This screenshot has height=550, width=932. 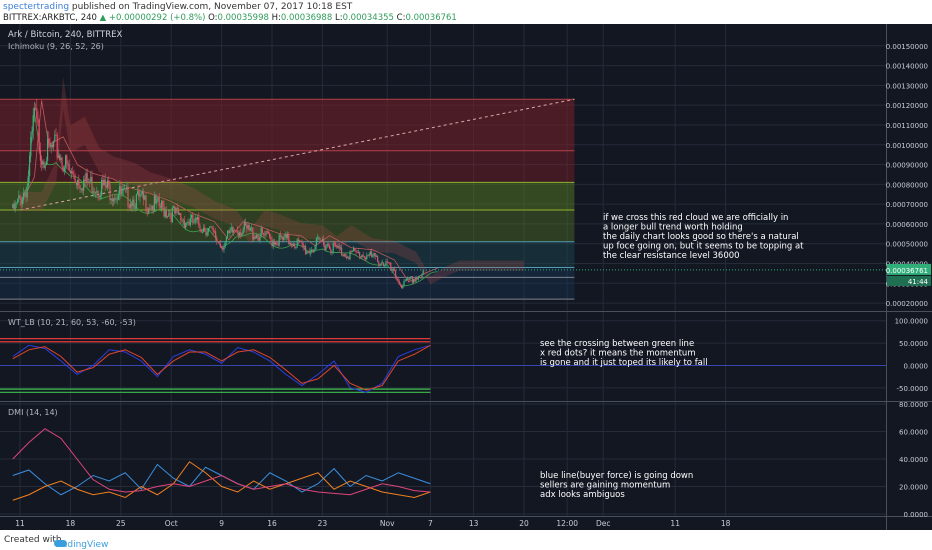 I want to click on ichimoku-legend: Ichimoku (9, 26, 52, 26), so click(x=56, y=46).